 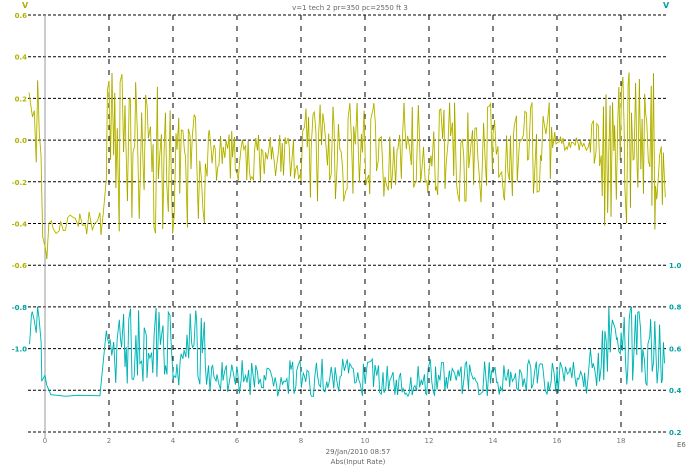 What do you see at coordinates (109, 441) in the screenshot?
I see `x-tick-label: 2` at bounding box center [109, 441].